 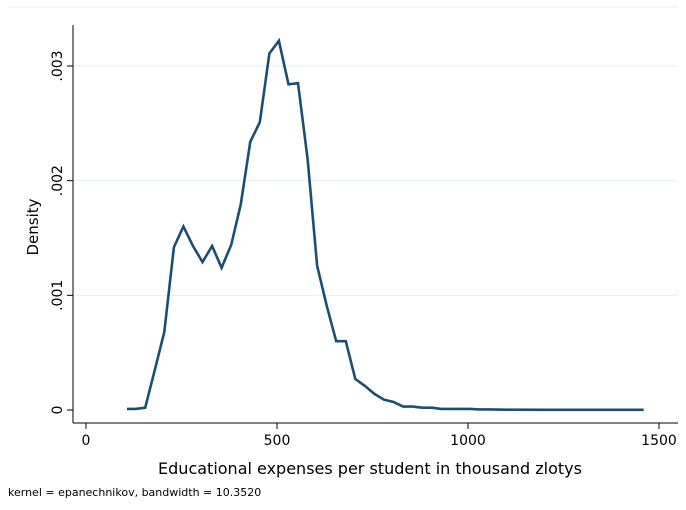 What do you see at coordinates (468, 441) in the screenshot?
I see `x-tick-label: 1000` at bounding box center [468, 441].